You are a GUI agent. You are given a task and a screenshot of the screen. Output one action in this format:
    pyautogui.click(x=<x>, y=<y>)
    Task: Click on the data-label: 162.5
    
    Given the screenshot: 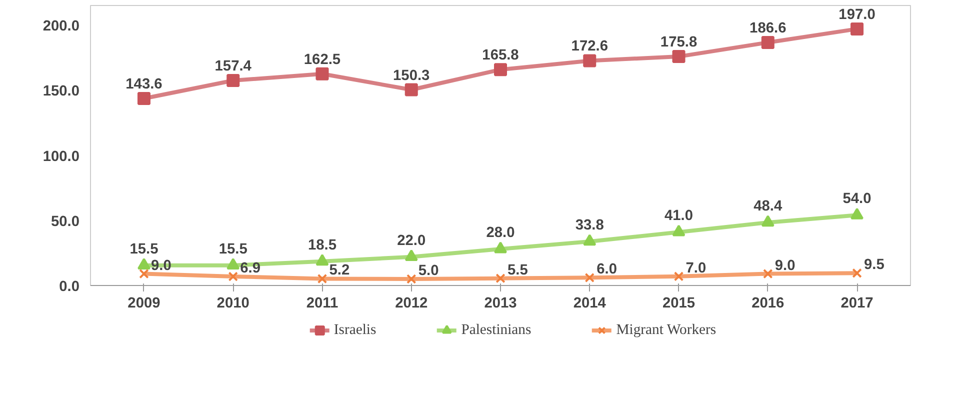 What is the action you would take?
    pyautogui.click(x=322, y=60)
    